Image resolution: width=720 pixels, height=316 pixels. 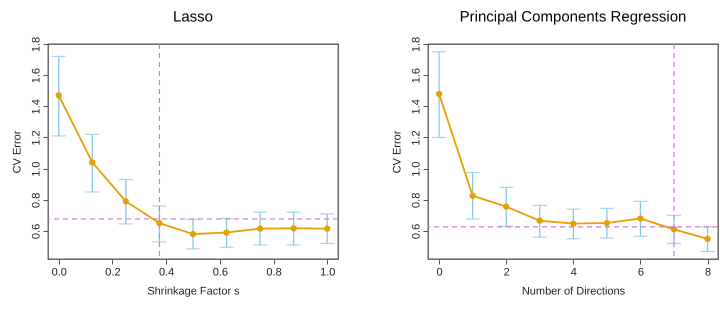 What do you see at coordinates (439, 272) in the screenshot?
I see `x-tick-label: 0` at bounding box center [439, 272].